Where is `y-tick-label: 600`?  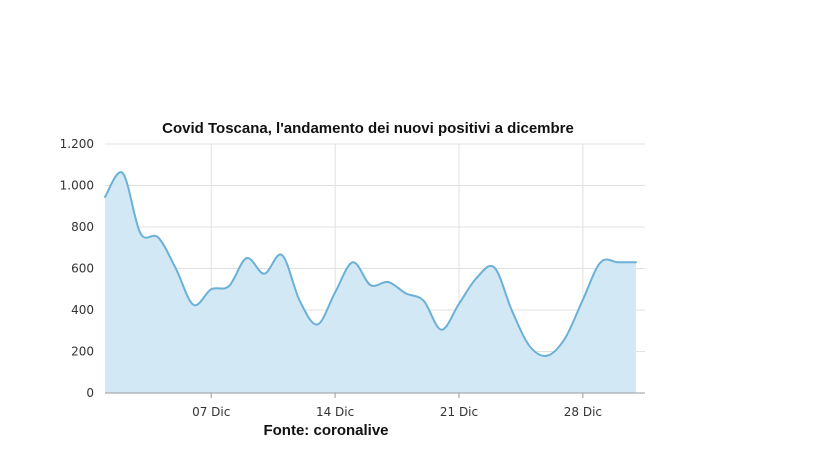
y-tick-label: 600 is located at coordinates (82, 269).